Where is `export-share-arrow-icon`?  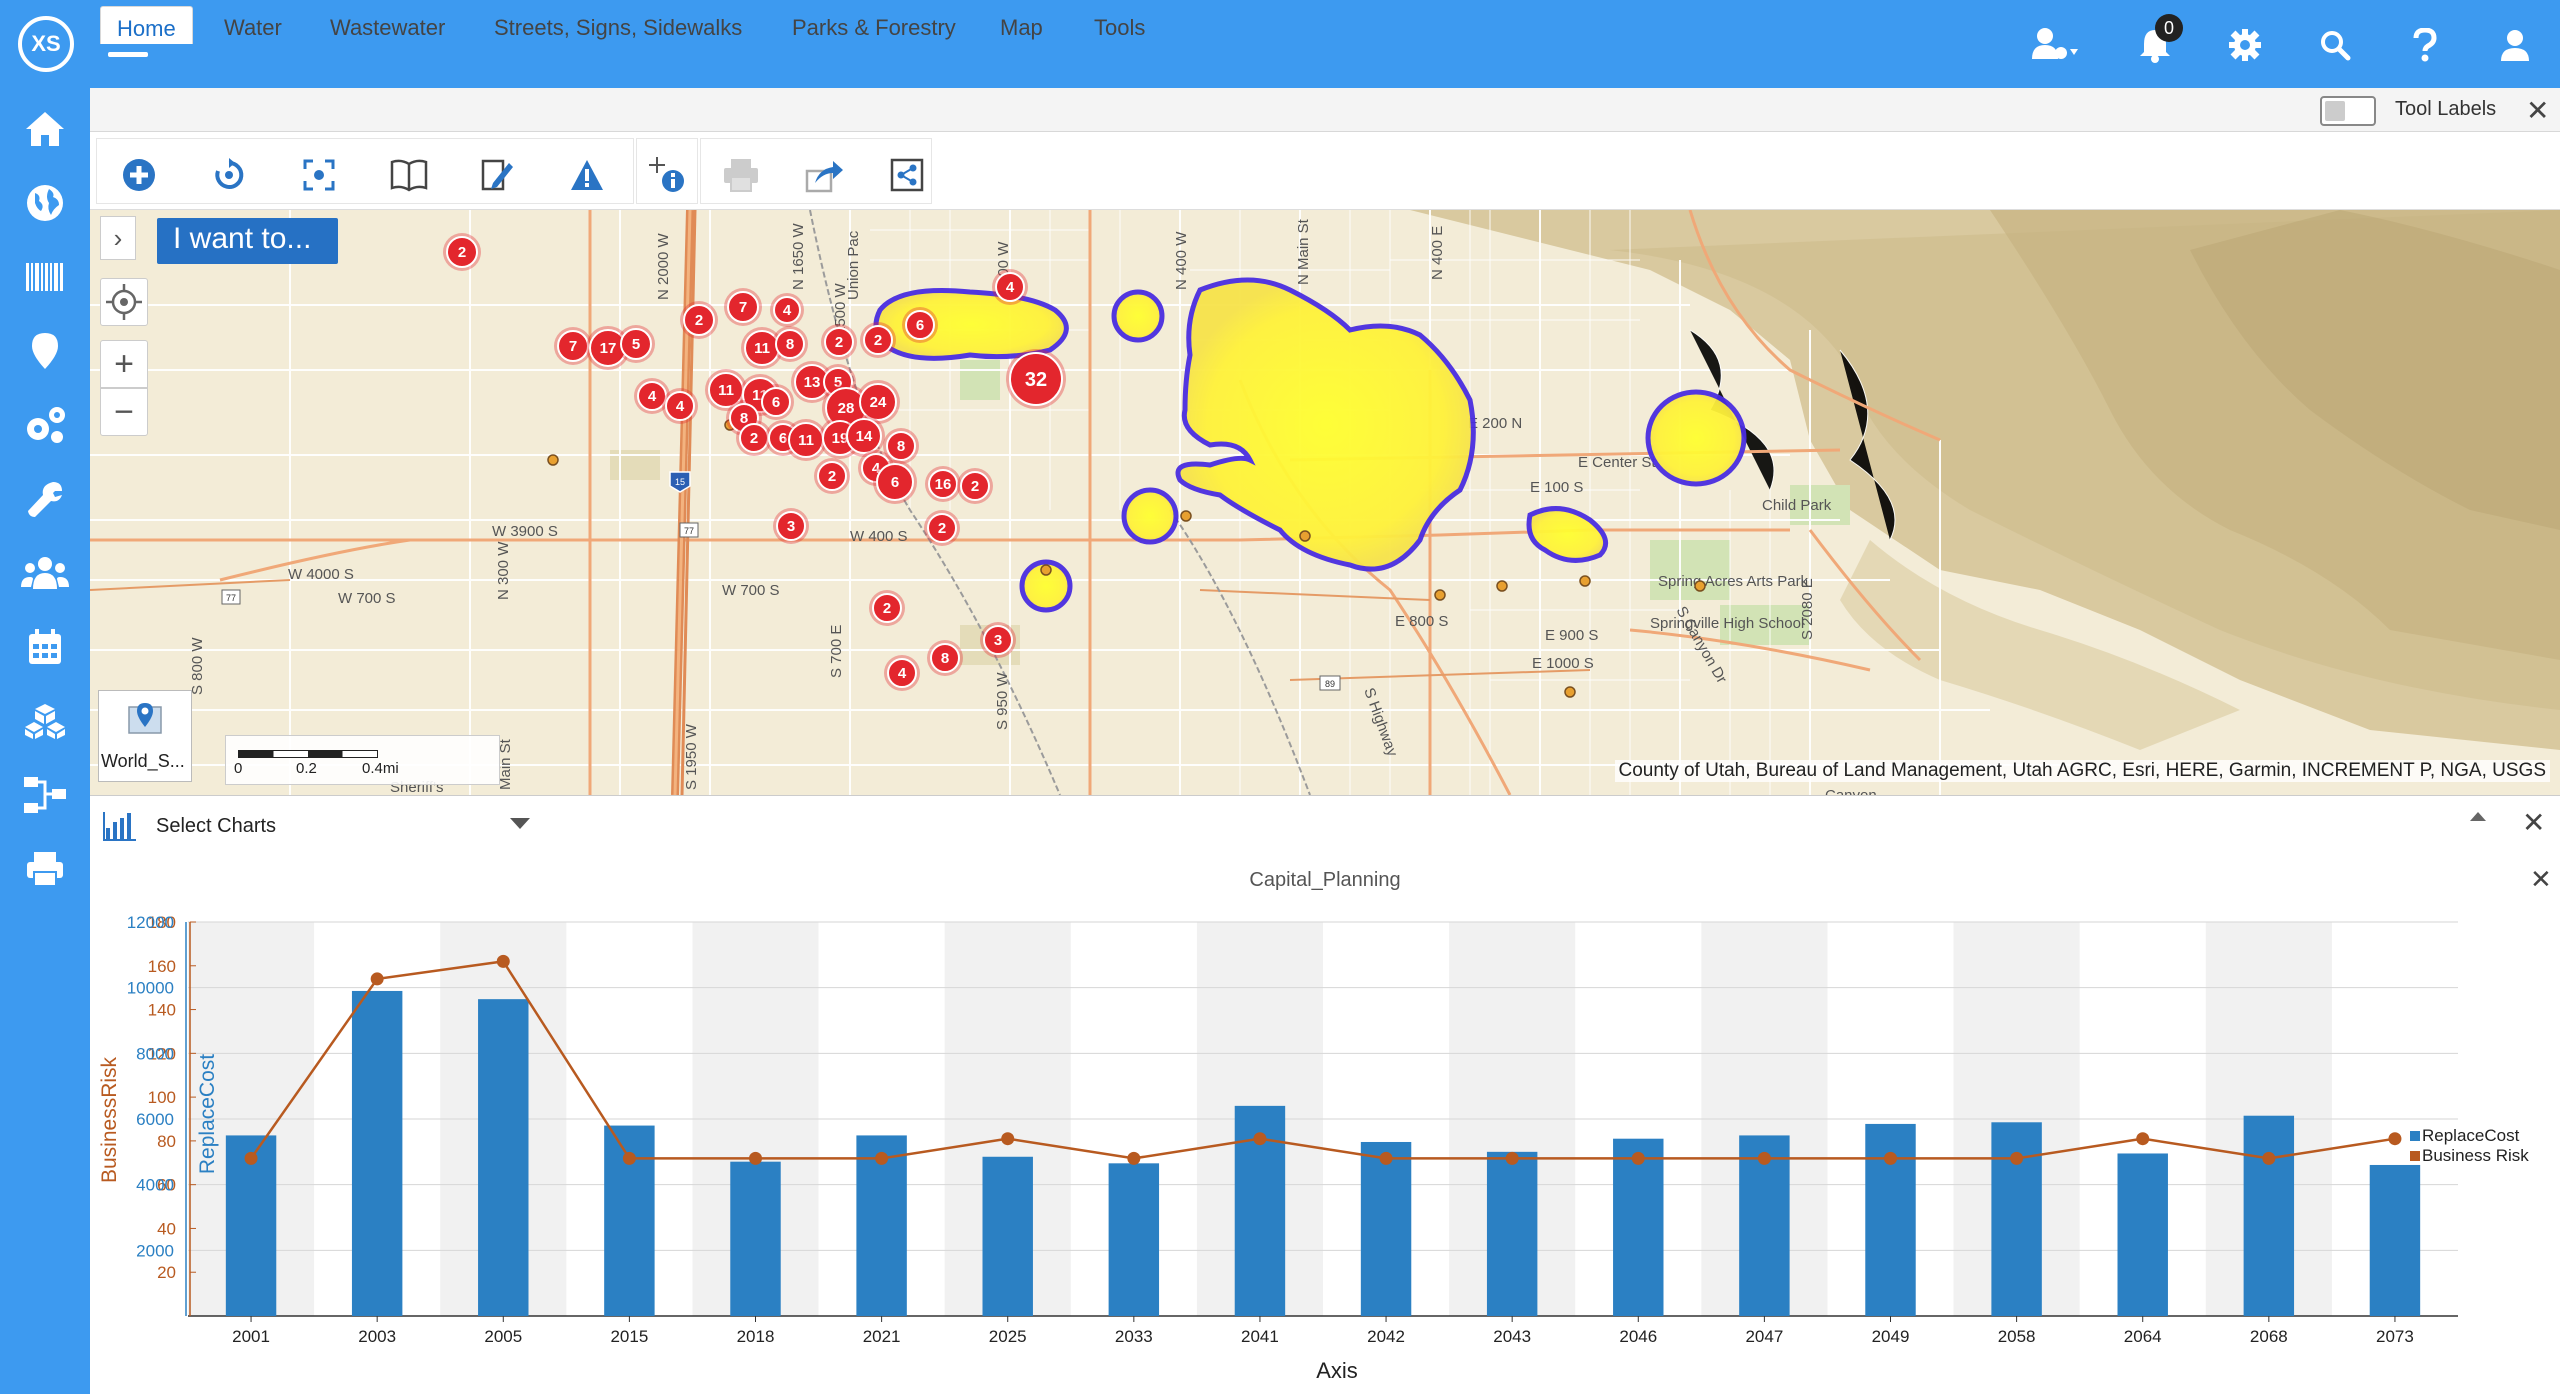
export-share-arrow-icon is located at coordinates (825, 175).